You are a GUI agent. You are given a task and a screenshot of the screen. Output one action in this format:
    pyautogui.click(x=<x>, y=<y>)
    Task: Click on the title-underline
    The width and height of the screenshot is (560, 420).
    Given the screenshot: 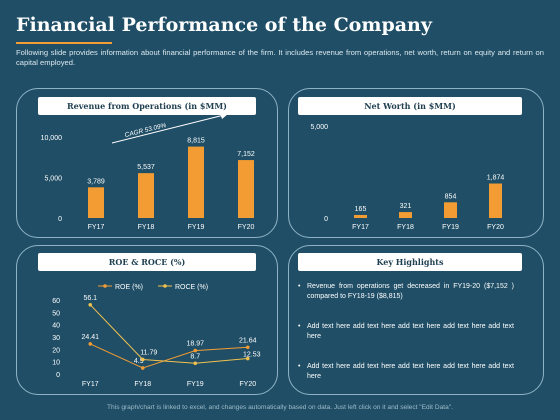 What is the action you would take?
    pyautogui.click(x=64, y=43)
    